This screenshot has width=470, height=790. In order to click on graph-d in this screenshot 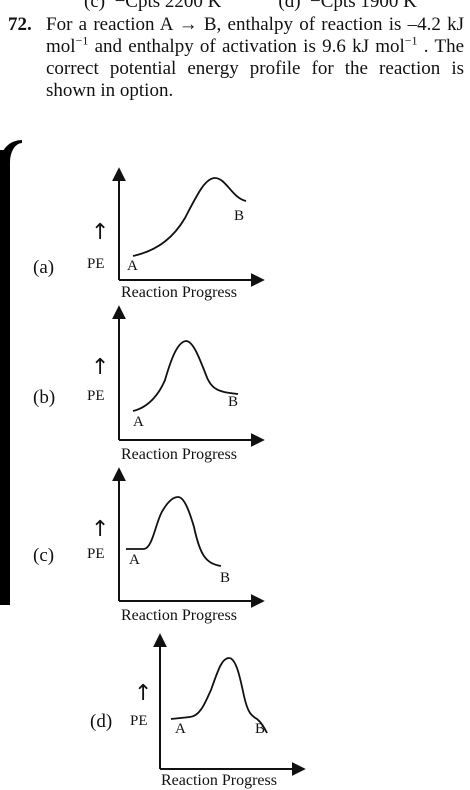, I will do `click(229, 704)`.